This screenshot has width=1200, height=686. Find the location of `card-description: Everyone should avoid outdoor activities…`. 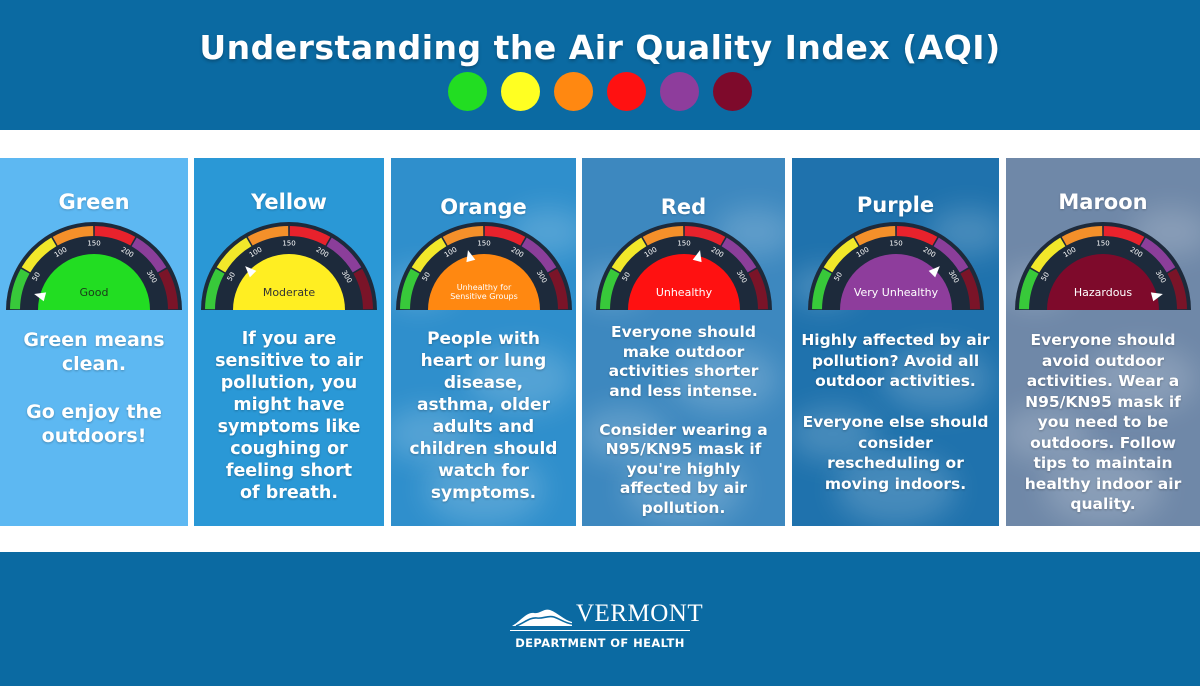

card-description: Everyone should avoid outdoor activities… is located at coordinates (1103, 422).